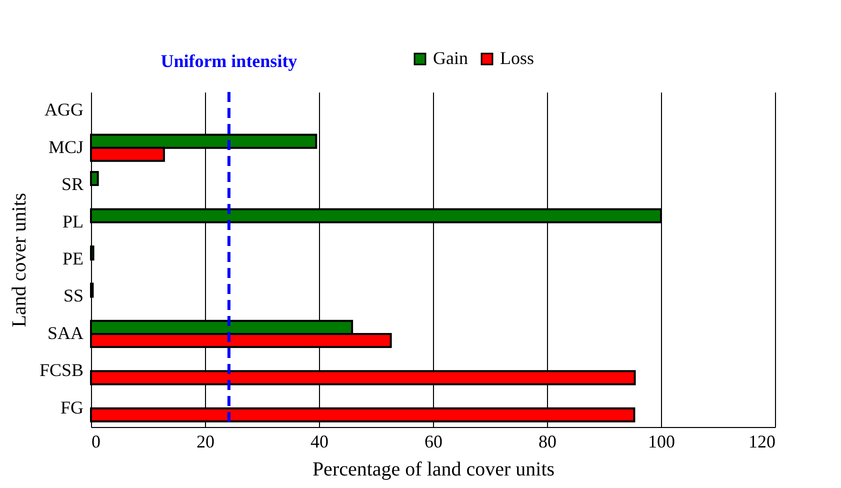 This screenshot has width=841, height=488. I want to click on legend-label: Loss, so click(517, 58).